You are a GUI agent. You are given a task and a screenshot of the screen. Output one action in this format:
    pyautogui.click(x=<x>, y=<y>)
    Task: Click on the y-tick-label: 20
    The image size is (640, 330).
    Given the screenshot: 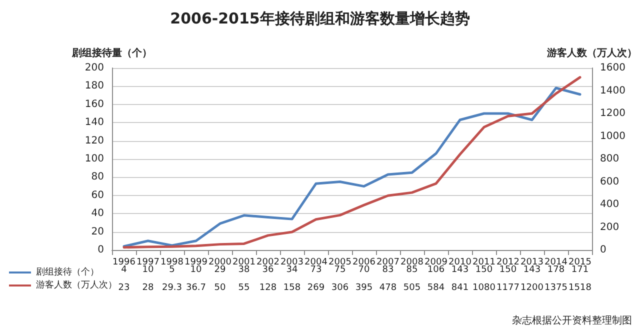 What is the action you would take?
    pyautogui.click(x=97, y=232)
    